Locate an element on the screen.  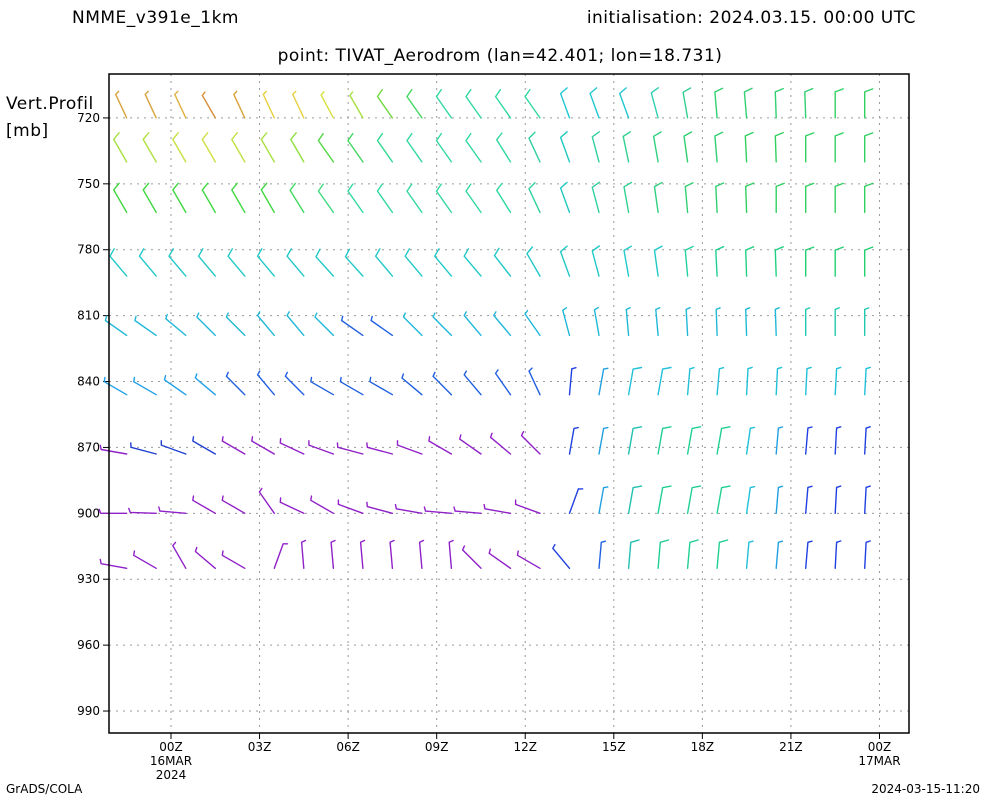
x-tick-label: 03Z is located at coordinates (260, 747).